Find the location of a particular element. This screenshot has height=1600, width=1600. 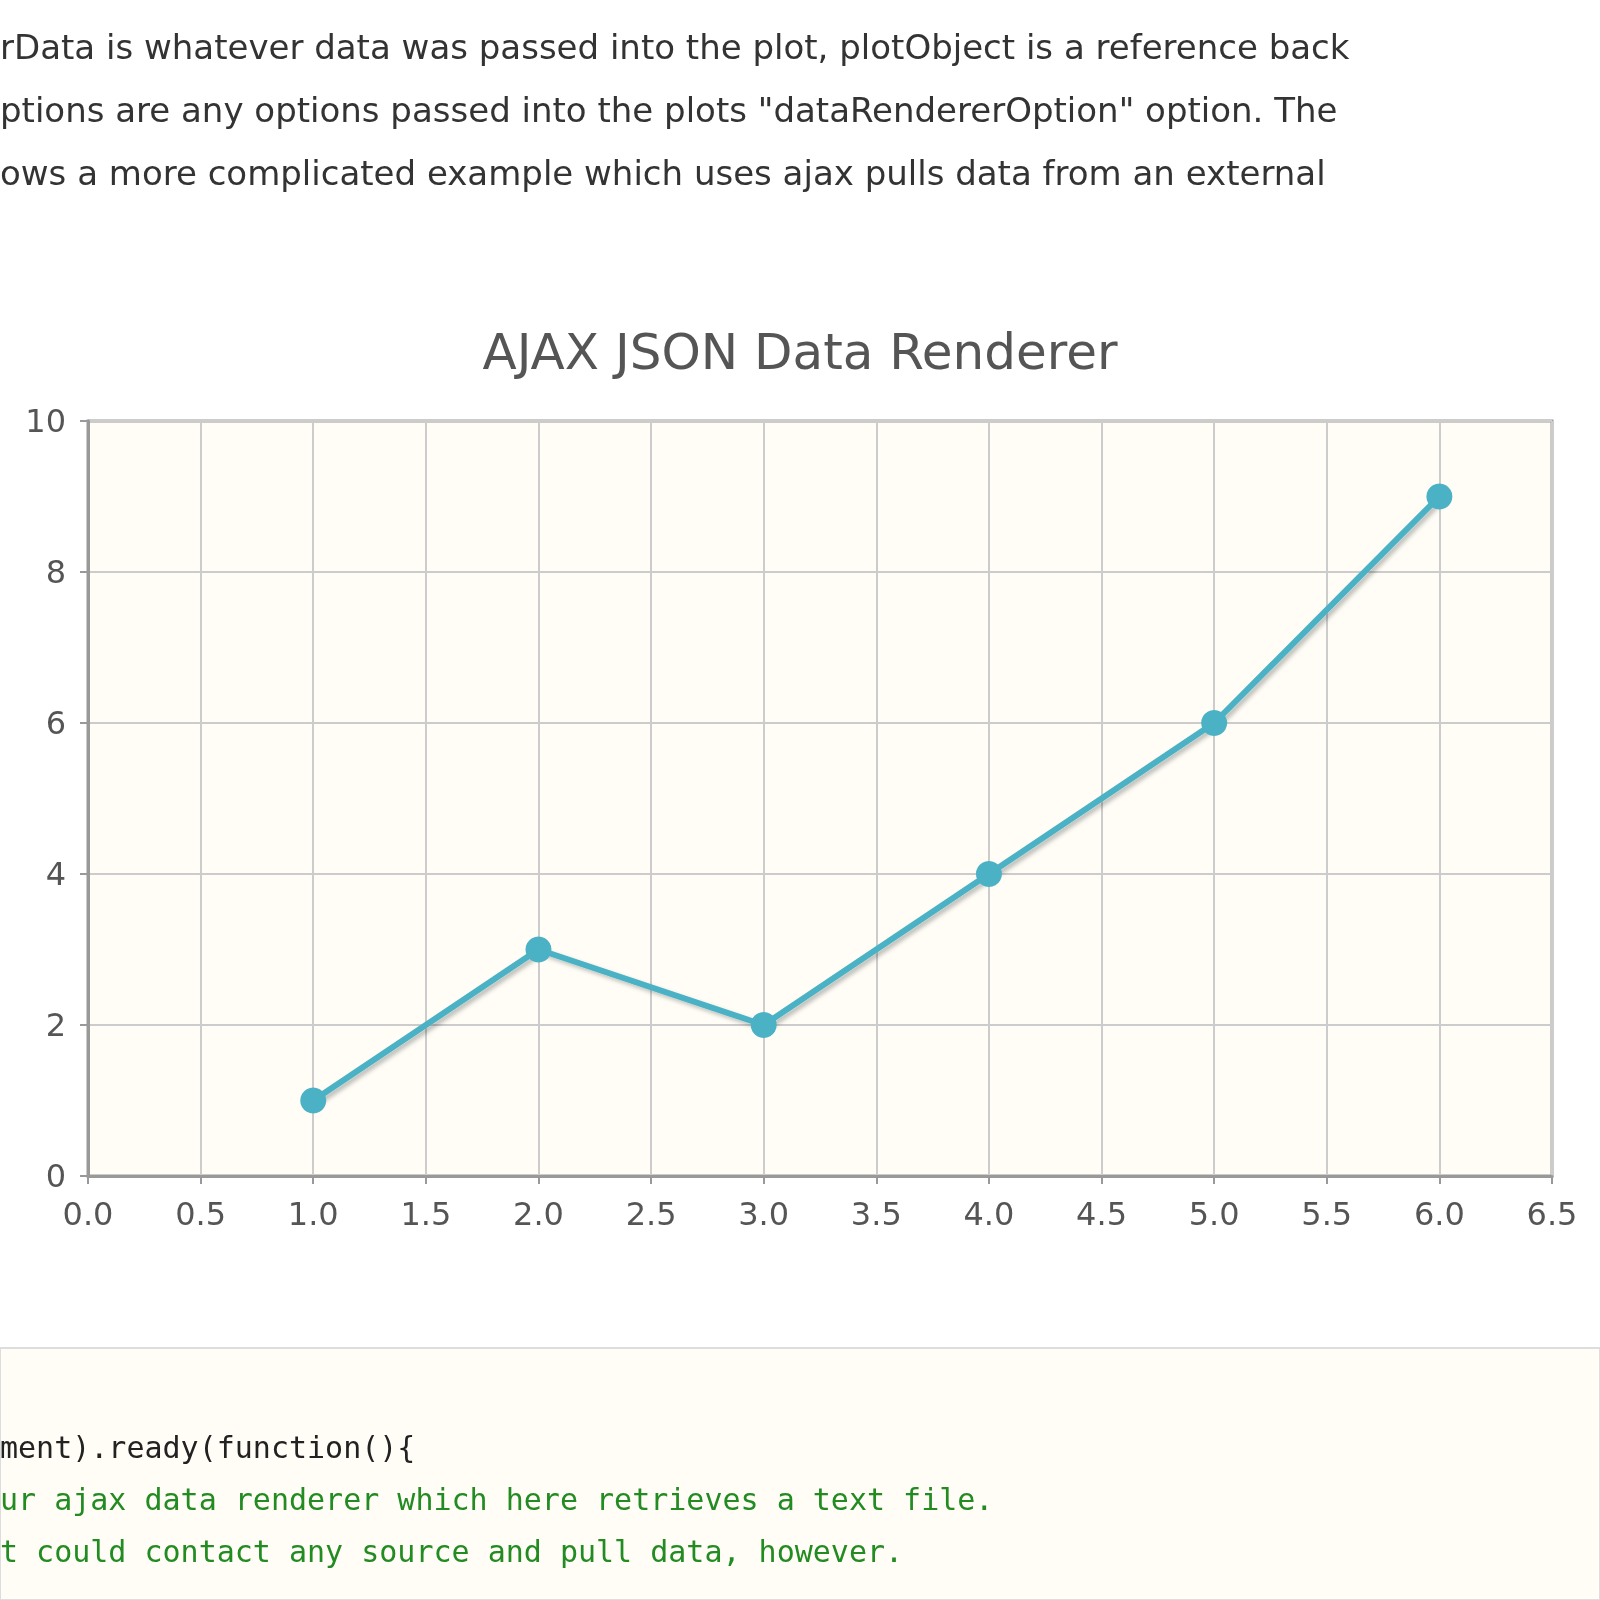

x-tick-label: 2.5 is located at coordinates (651, 1214).